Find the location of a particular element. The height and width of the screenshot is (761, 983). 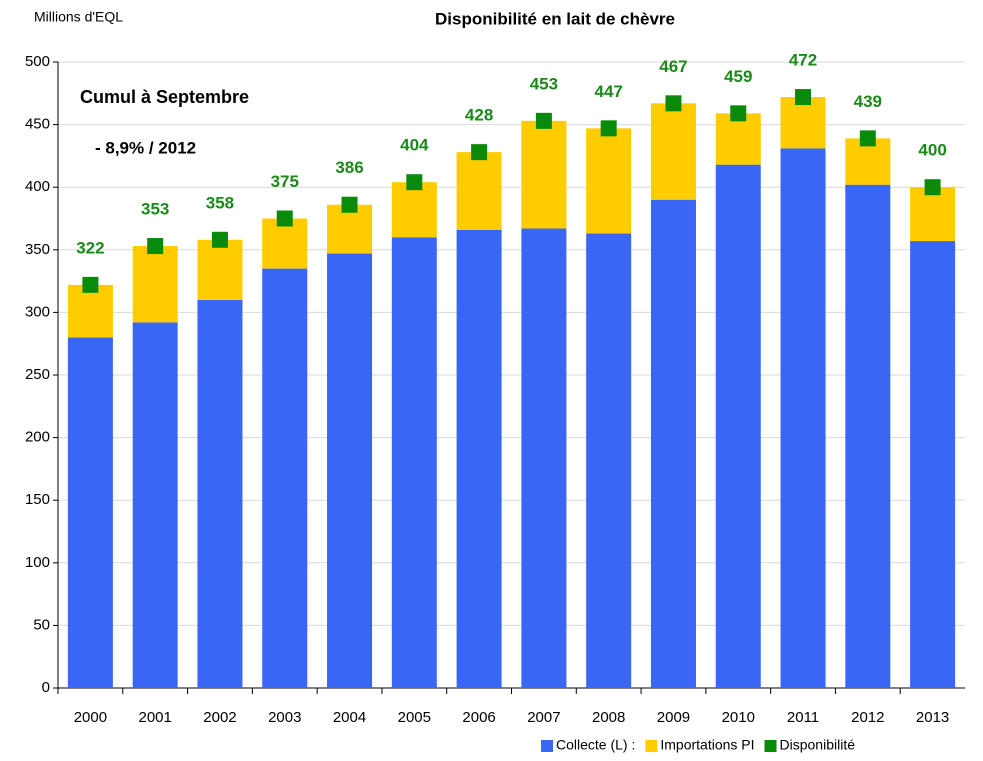

y-tick-label: 350 is located at coordinates (37, 249).